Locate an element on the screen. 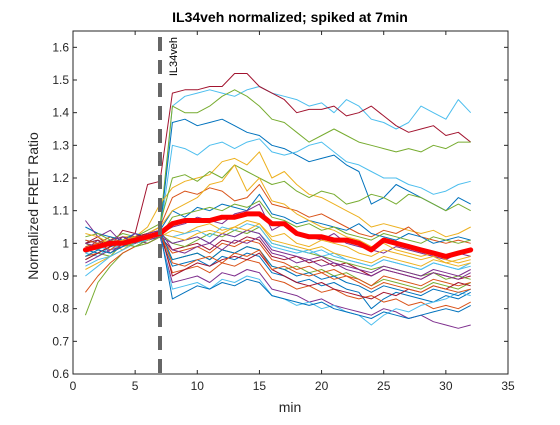 This screenshot has height=425, width=560. event-marker: IL34veh is located at coordinates (169, 205).